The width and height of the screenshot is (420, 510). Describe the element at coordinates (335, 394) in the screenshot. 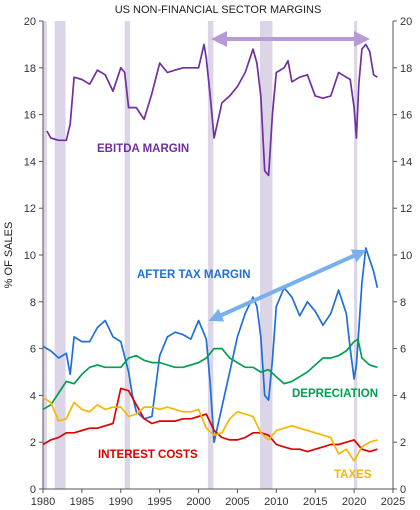

I see `depreciation-label: DEPRECIATION` at that location.